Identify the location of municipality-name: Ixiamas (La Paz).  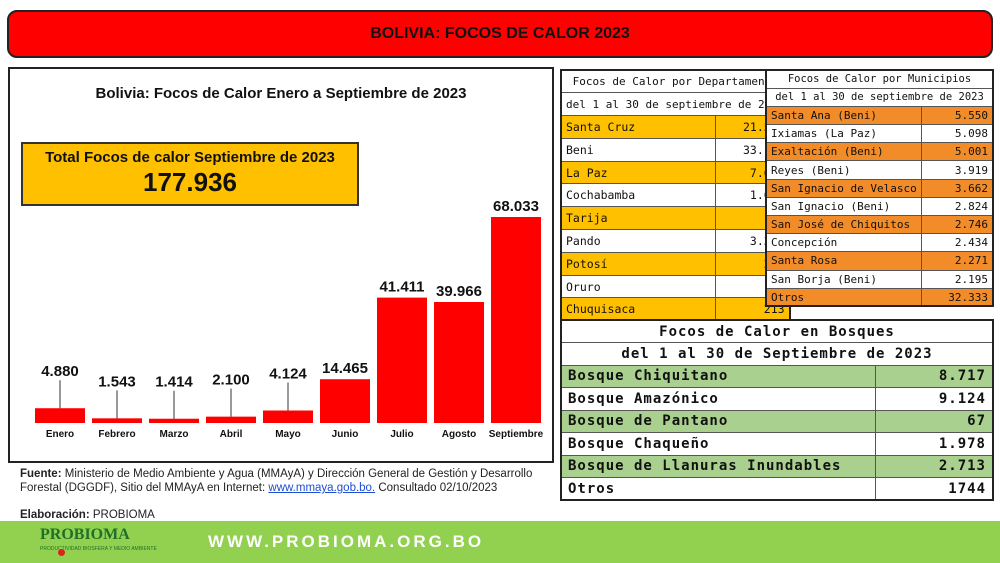
(843, 134).